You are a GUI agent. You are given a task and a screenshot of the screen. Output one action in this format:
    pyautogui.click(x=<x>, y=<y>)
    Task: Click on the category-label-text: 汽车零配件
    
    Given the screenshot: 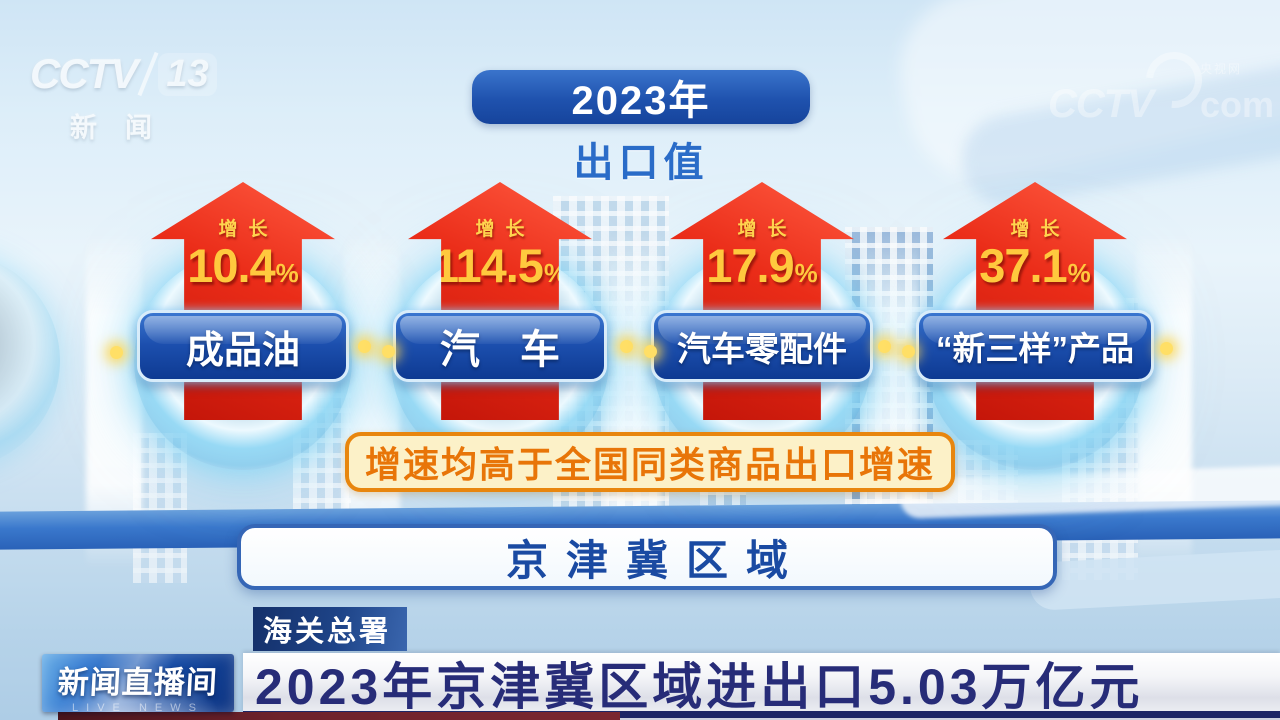 What is the action you would take?
    pyautogui.click(x=762, y=349)
    